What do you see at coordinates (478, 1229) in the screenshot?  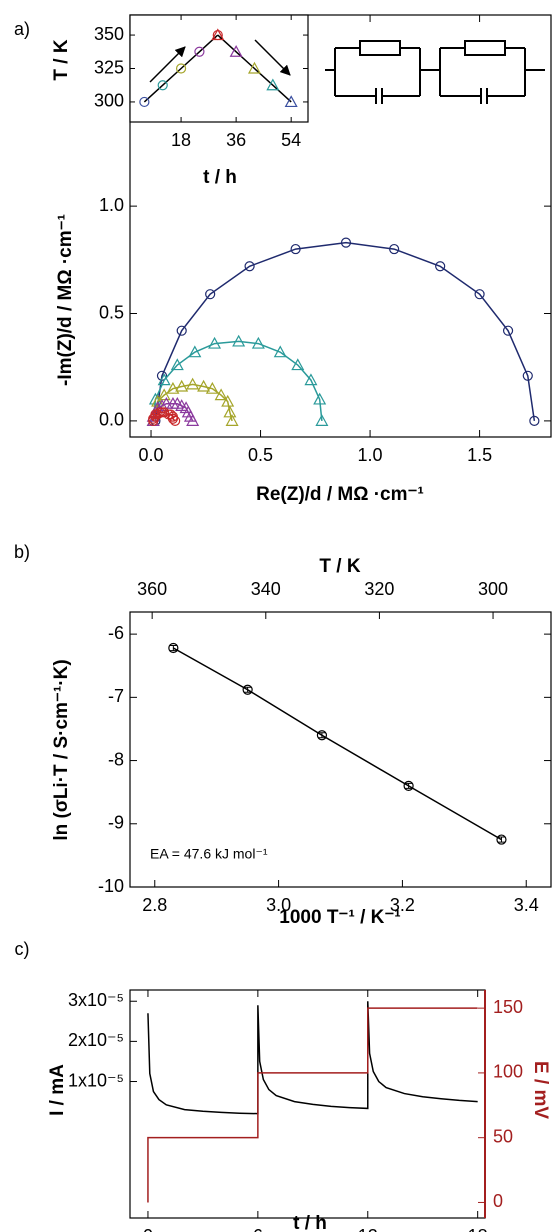 I see `x-tick-label: 18` at bounding box center [478, 1229].